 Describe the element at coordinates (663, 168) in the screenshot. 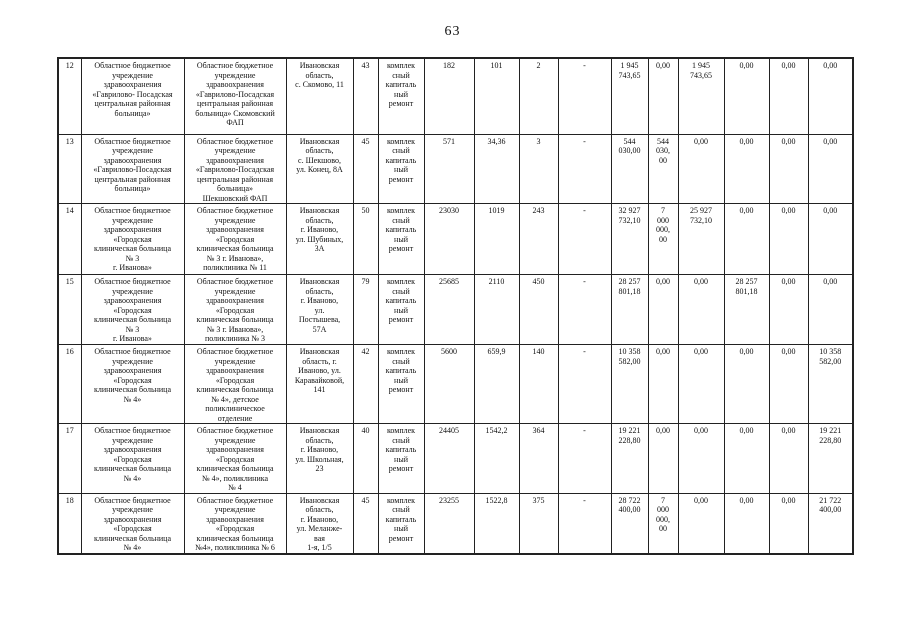

I see `cell-col12: 544 030, 00` at that location.